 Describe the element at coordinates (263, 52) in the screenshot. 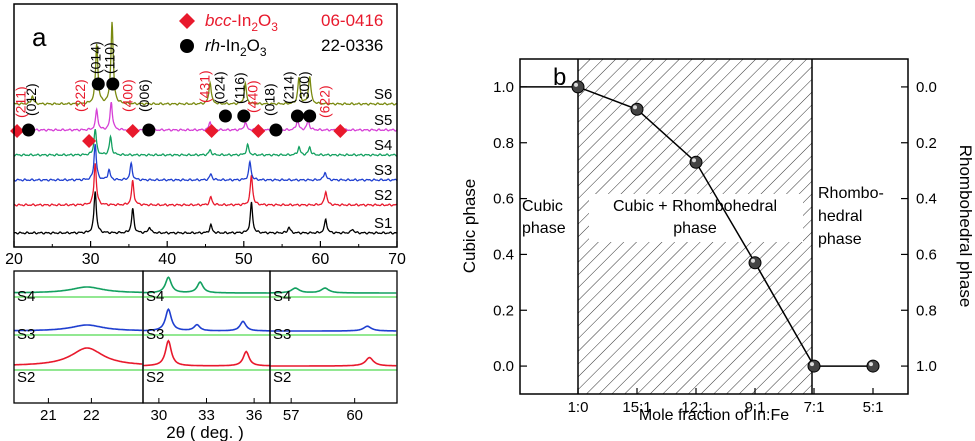

I see `legend-formula-part: 3` at that location.